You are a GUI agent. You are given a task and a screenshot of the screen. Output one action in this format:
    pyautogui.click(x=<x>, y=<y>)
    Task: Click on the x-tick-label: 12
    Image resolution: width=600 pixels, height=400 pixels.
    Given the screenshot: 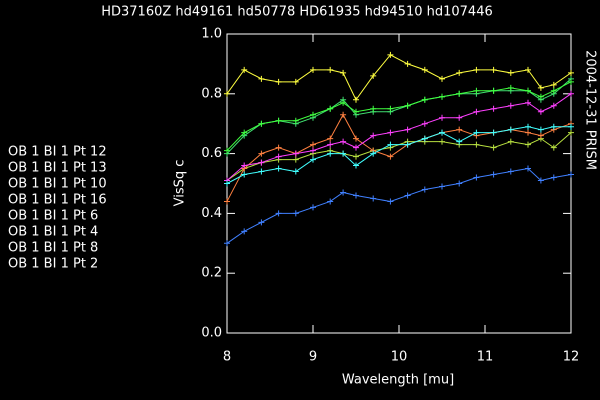 What is the action you would take?
    pyautogui.click(x=571, y=357)
    